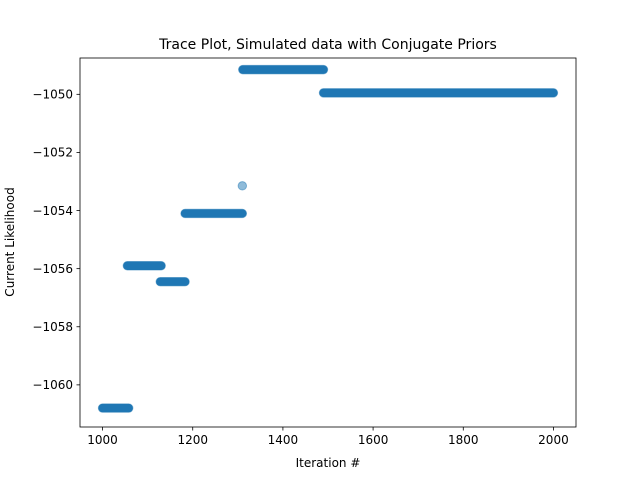 This screenshot has width=640, height=480. What do you see at coordinates (283, 440) in the screenshot?
I see `x-tick-label: 1400` at bounding box center [283, 440].